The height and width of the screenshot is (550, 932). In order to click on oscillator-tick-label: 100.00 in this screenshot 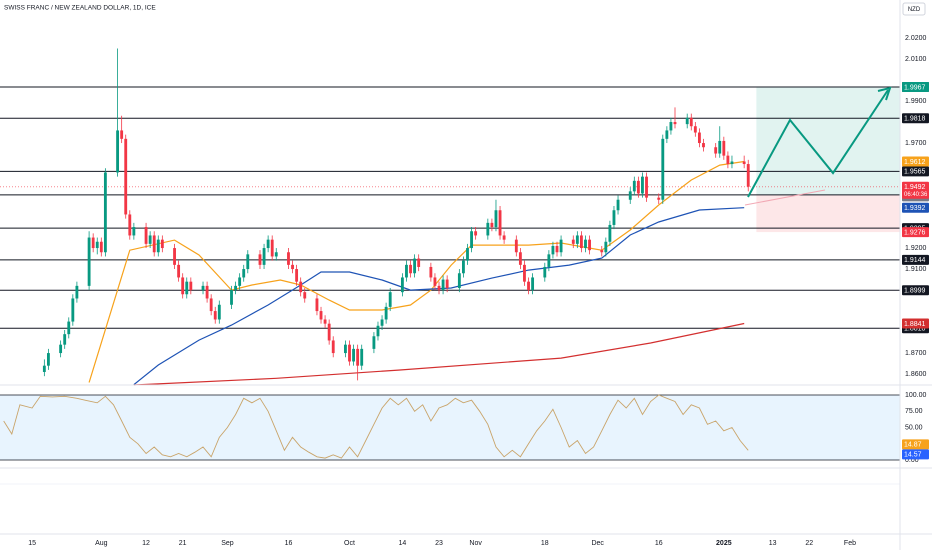, I will do `click(916, 395)`.